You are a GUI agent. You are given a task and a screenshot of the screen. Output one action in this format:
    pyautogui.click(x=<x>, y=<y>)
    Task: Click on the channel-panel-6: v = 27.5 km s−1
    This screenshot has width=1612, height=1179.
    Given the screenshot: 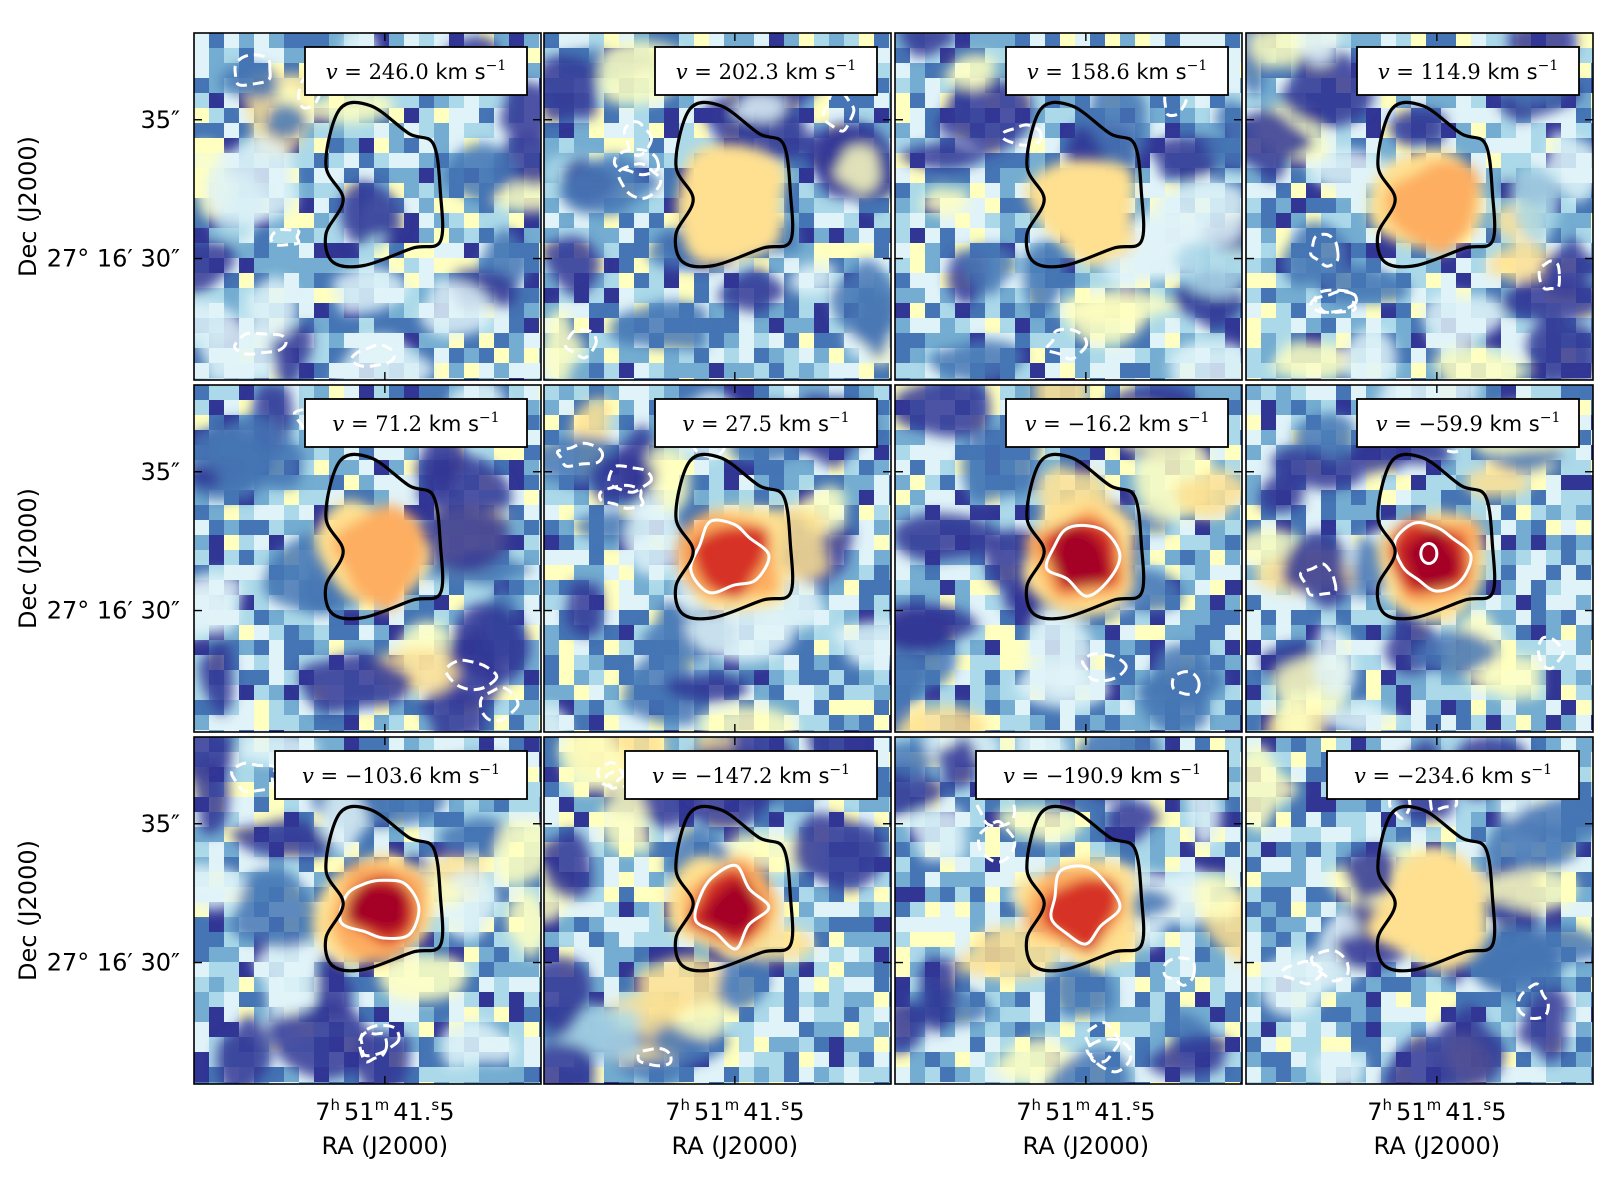 What is the action you would take?
    pyautogui.click(x=717, y=558)
    